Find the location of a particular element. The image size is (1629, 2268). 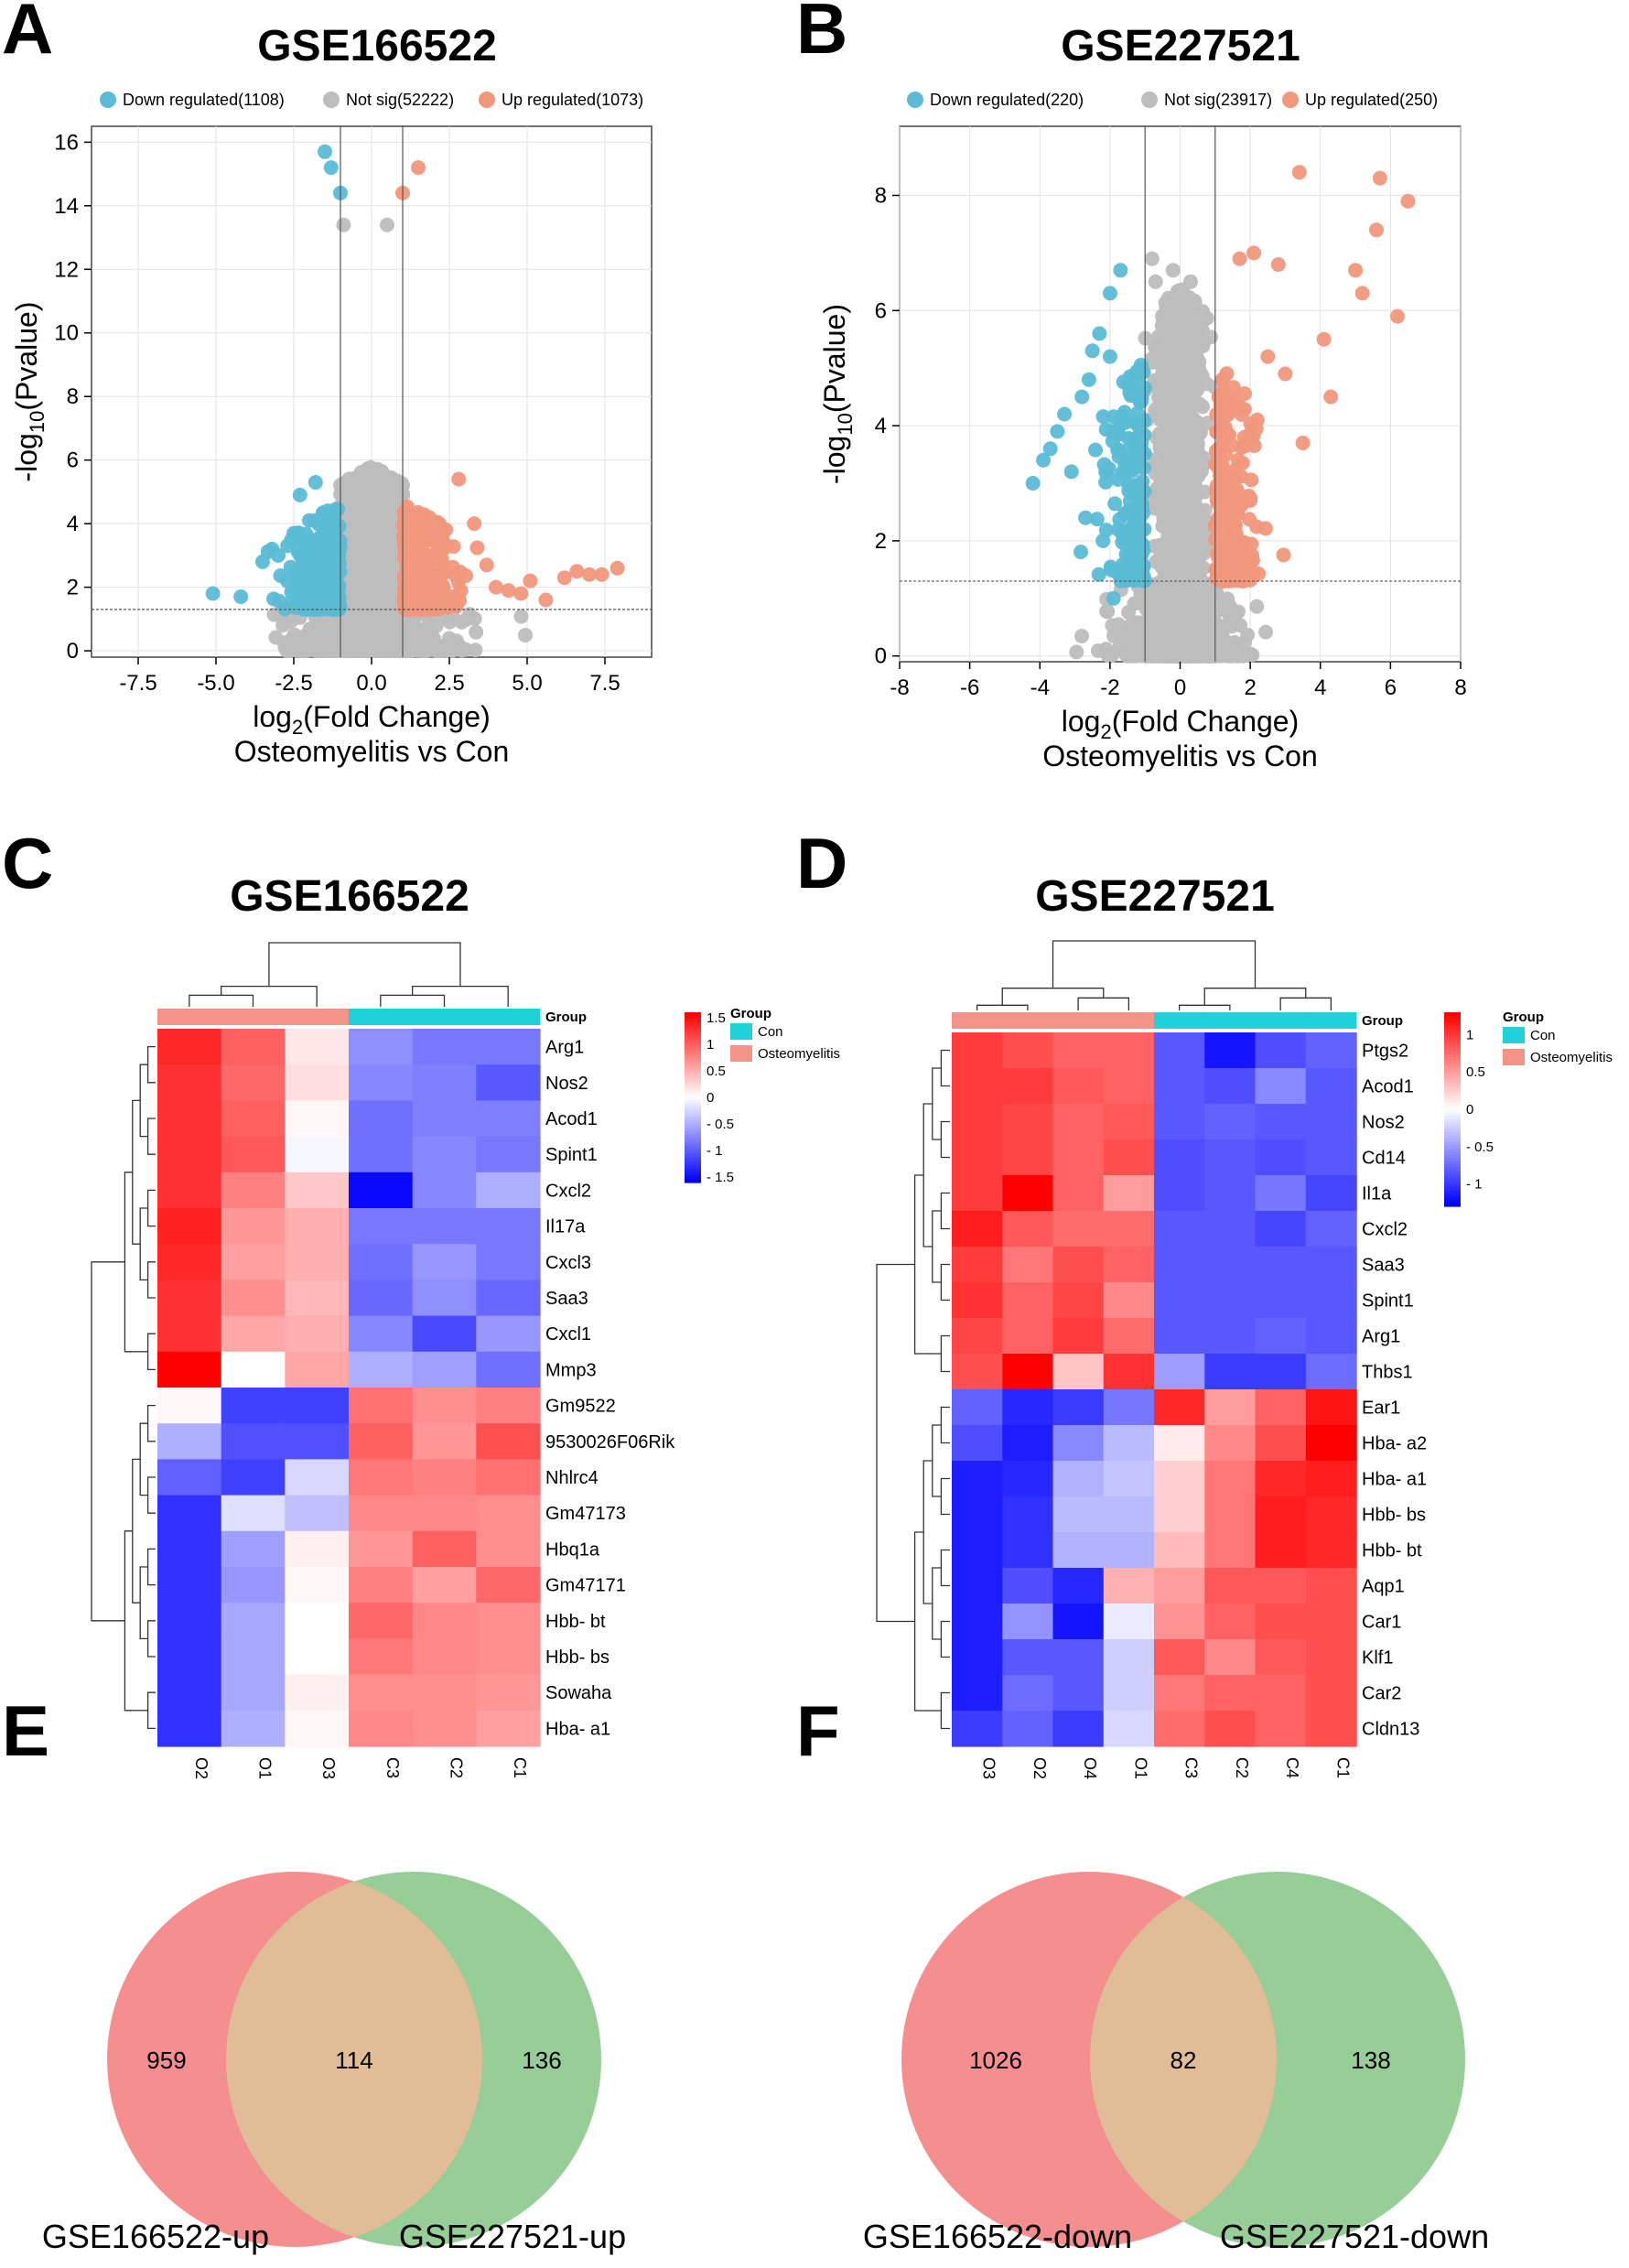

legend-entry: Up regulated(250) is located at coordinates (1372, 100).